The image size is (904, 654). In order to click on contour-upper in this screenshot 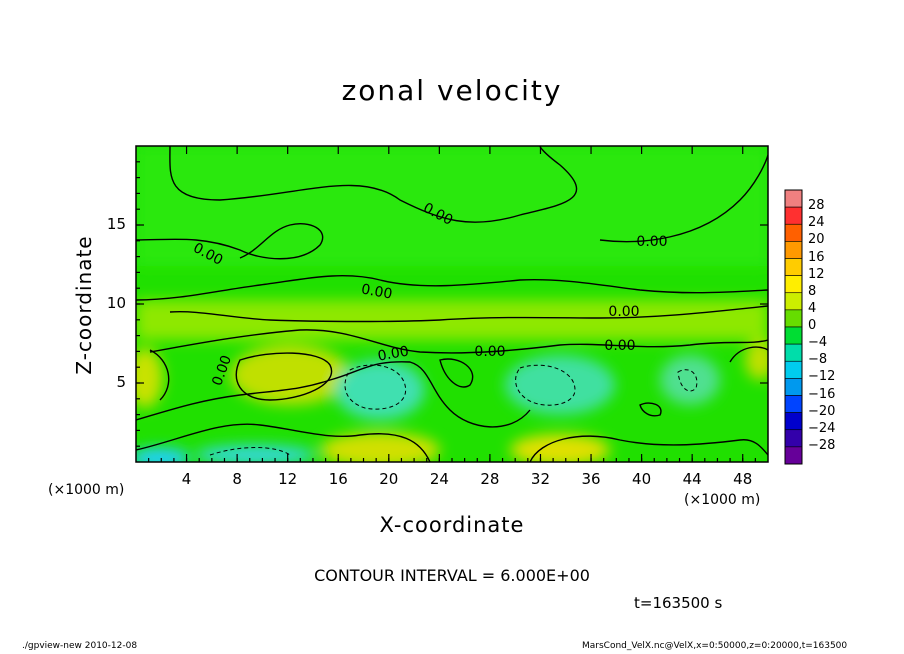, I will do `click(373, 184)`.